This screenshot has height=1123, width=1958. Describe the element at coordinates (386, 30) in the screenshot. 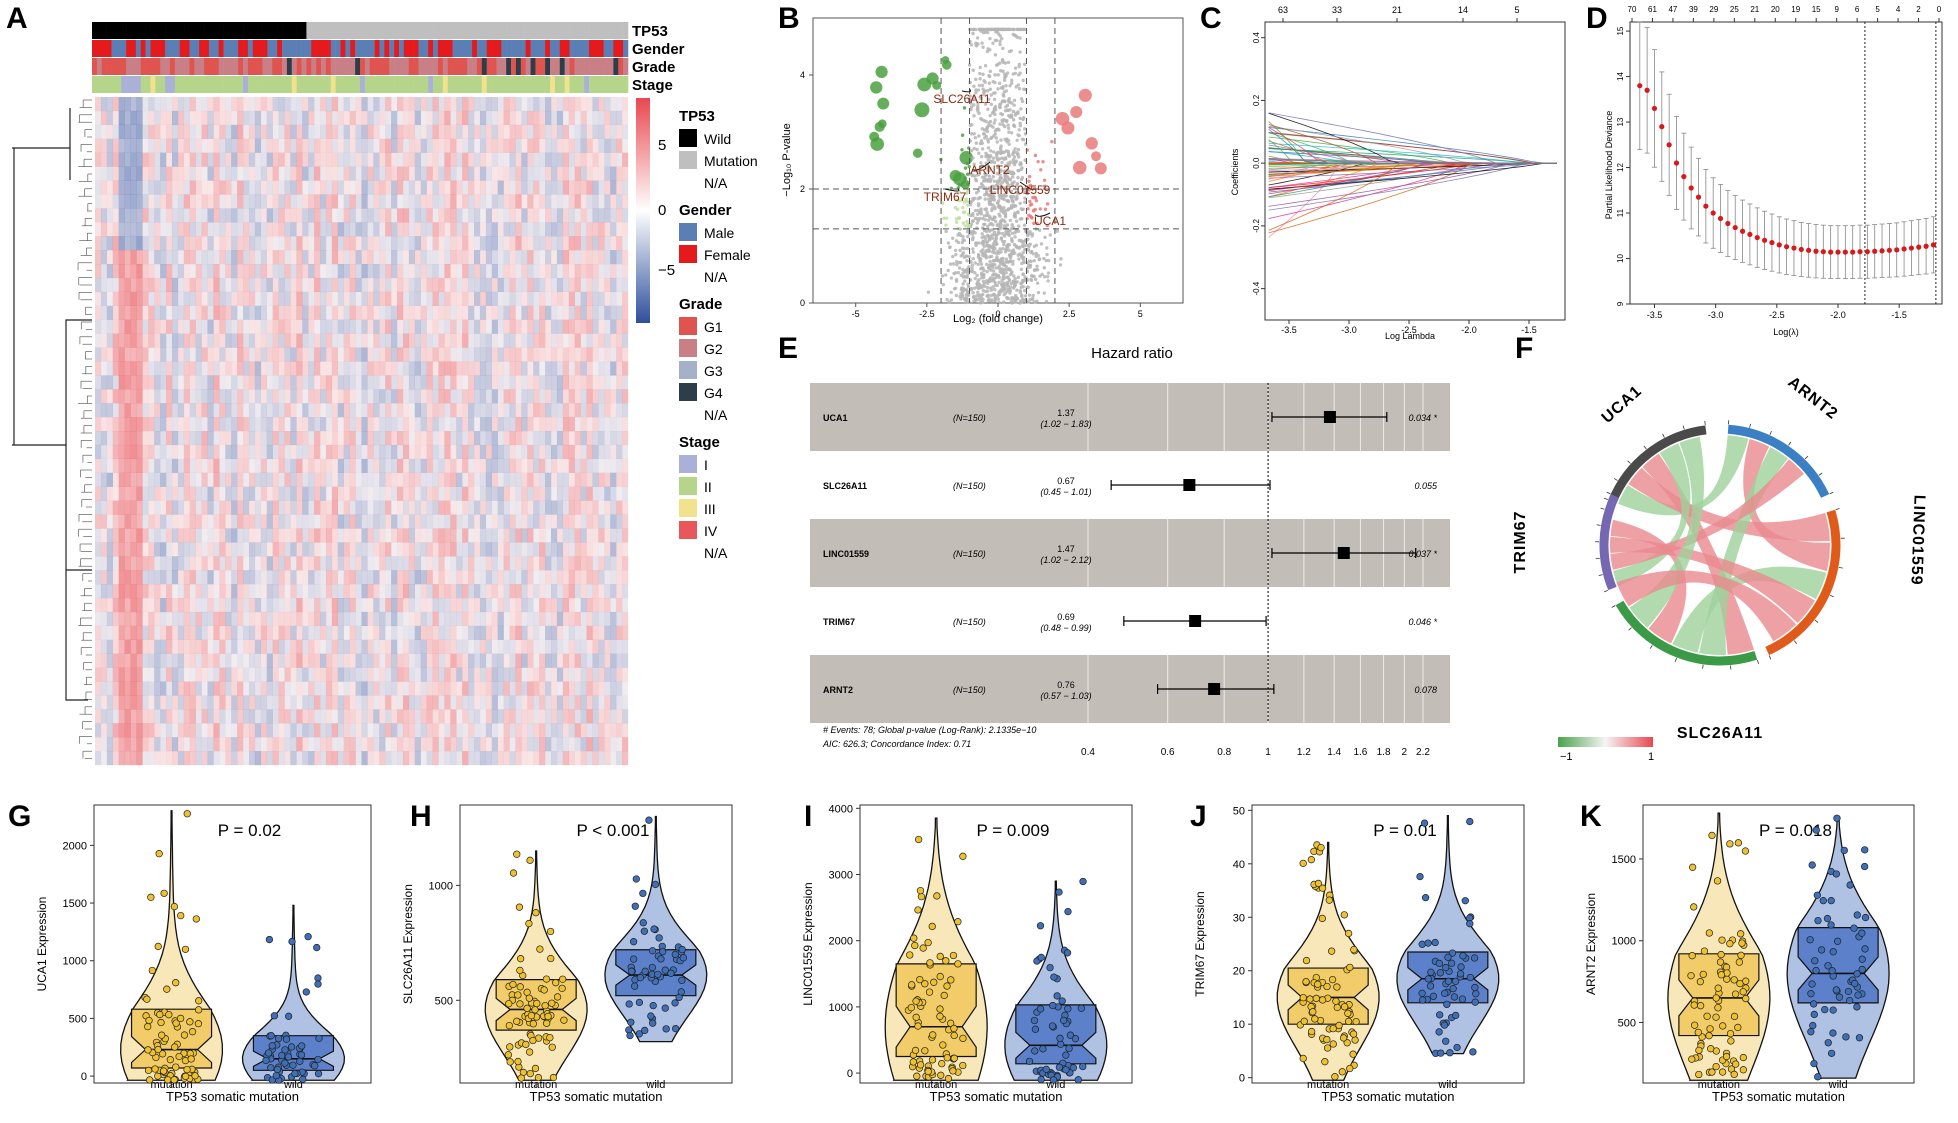

I see `tp53-cell` at that location.